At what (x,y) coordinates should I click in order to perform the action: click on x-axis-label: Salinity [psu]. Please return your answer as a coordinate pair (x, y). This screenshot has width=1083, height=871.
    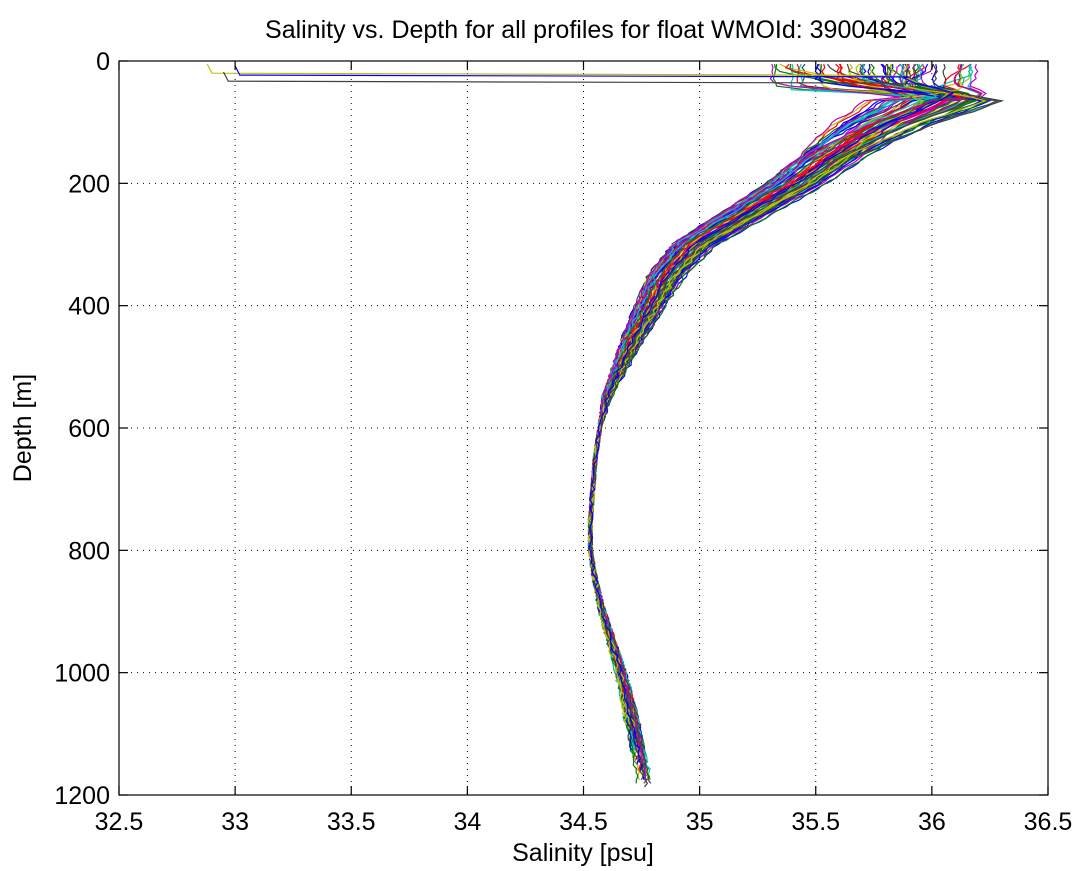
    Looking at the image, I should click on (583, 853).